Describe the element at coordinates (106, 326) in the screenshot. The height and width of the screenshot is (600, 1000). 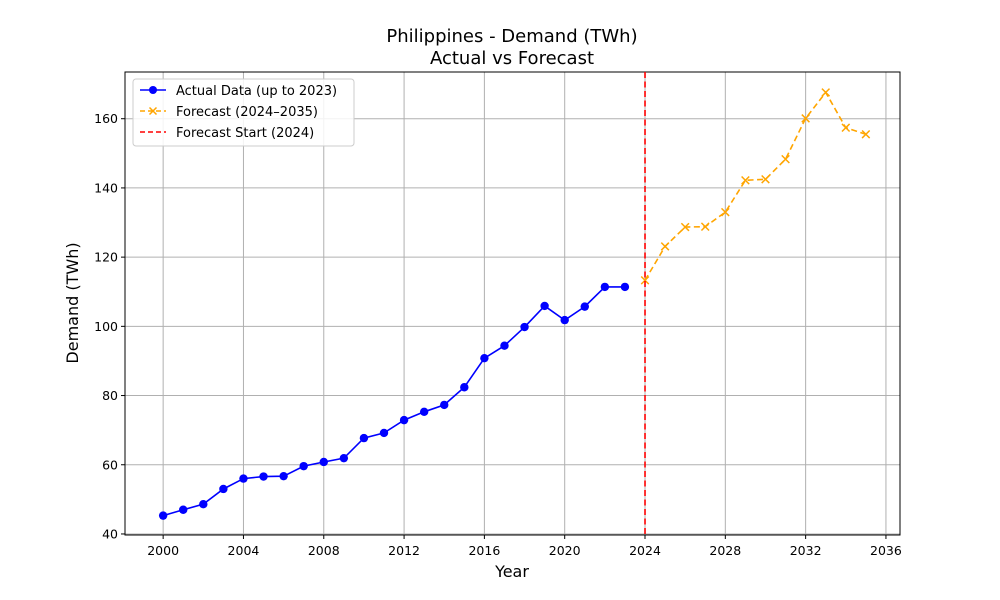
I see `y-tick-label: 100` at that location.